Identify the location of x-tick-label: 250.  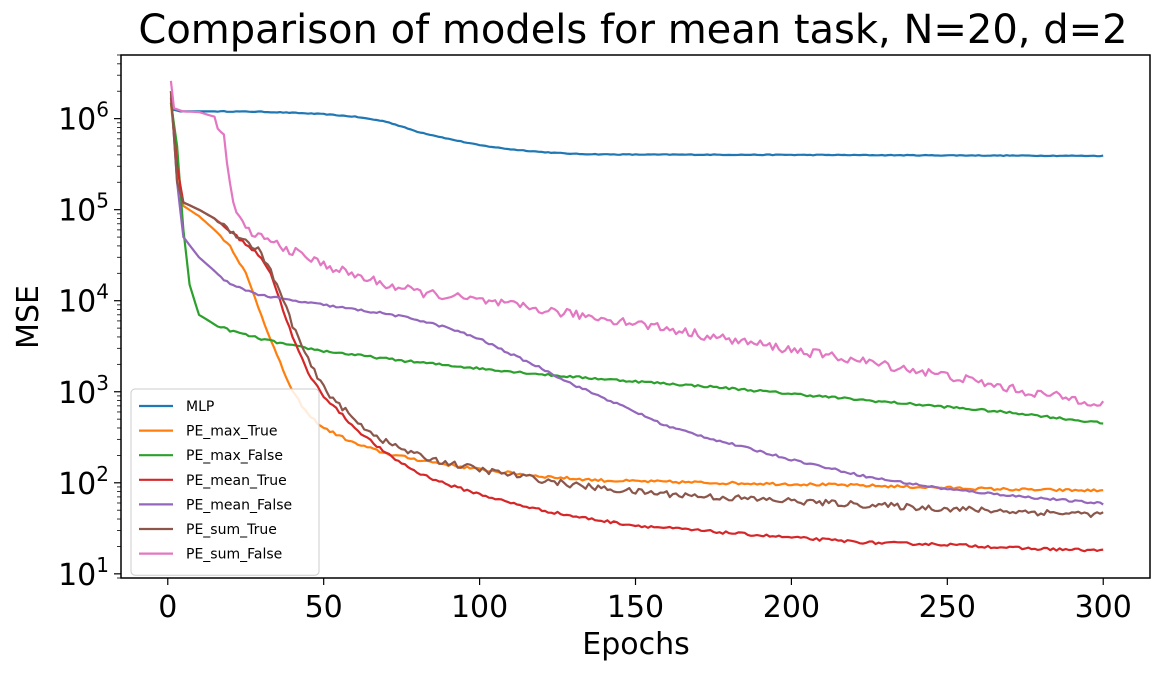
(947, 607).